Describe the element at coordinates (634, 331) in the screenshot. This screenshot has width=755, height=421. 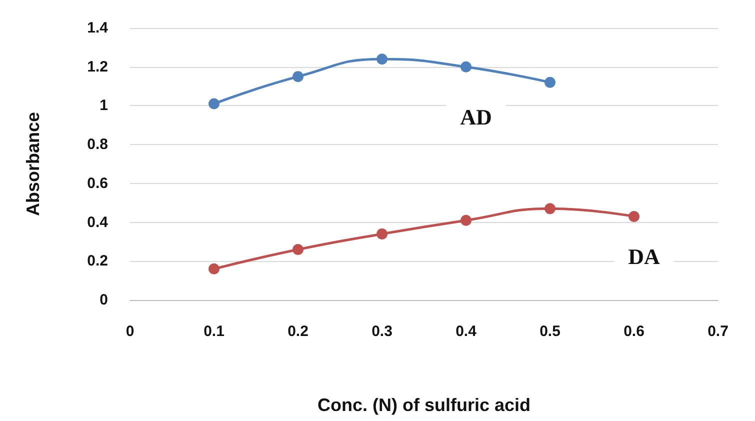
I see `x-tick-label: 0.6` at that location.